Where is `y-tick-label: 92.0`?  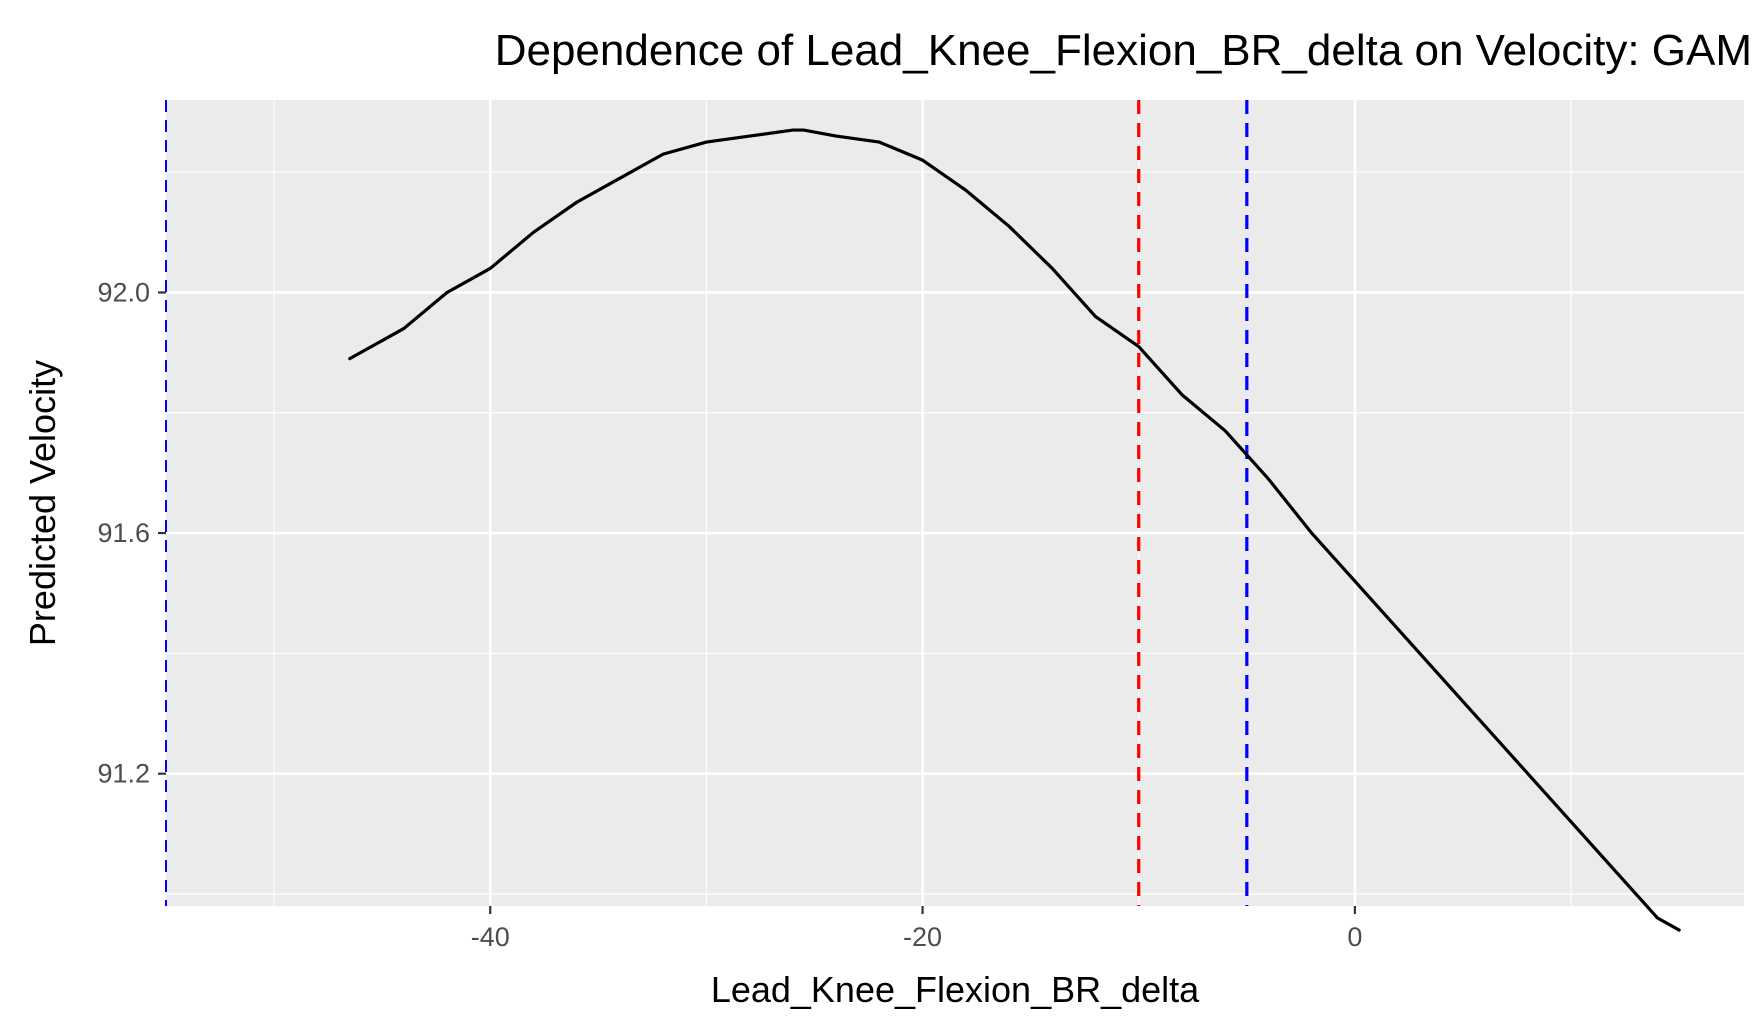 y-tick-label: 92.0 is located at coordinates (123, 292).